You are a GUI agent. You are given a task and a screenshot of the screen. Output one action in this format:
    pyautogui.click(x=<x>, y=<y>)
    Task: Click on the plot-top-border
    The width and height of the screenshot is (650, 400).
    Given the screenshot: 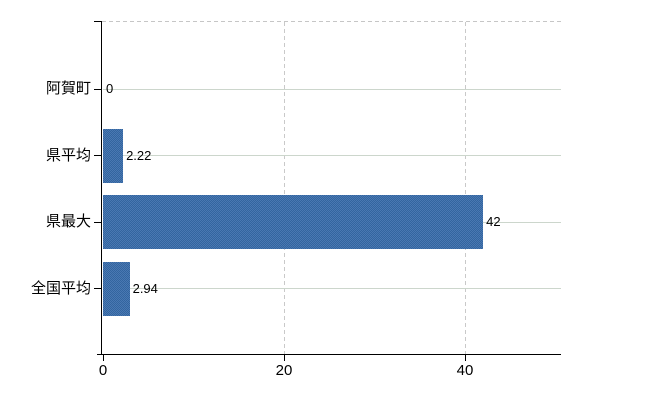 What is the action you would take?
    pyautogui.click(x=331, y=21)
    